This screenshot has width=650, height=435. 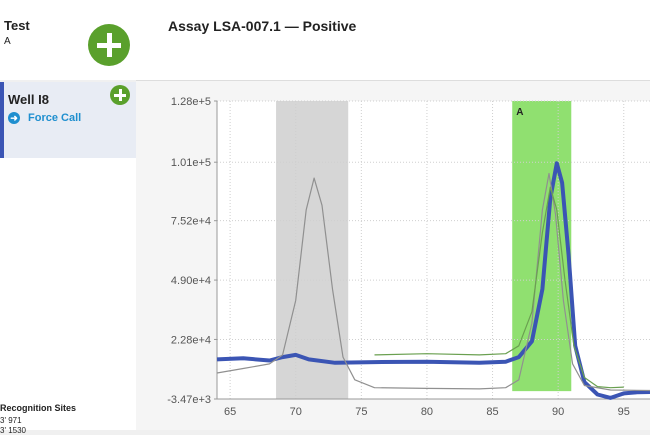 I want to click on y-tick-label: 4.90e+4, so click(x=191, y=281).